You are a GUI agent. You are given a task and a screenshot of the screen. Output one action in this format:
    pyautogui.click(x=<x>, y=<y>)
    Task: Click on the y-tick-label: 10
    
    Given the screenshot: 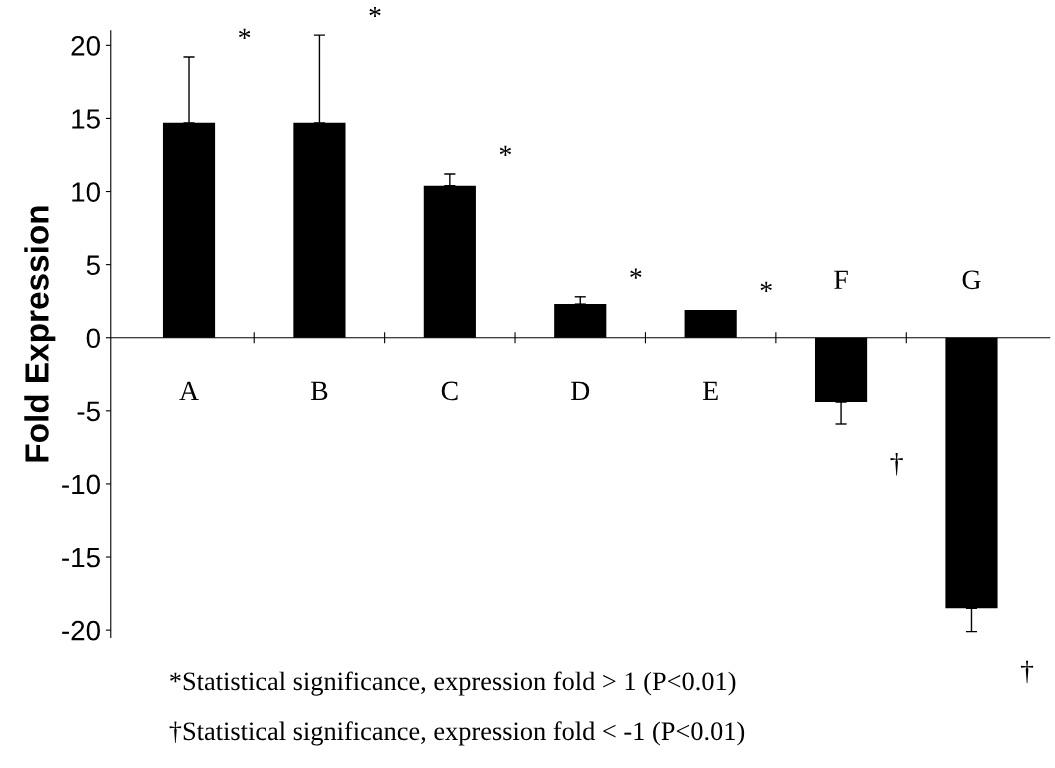 What is the action you would take?
    pyautogui.click(x=86, y=192)
    